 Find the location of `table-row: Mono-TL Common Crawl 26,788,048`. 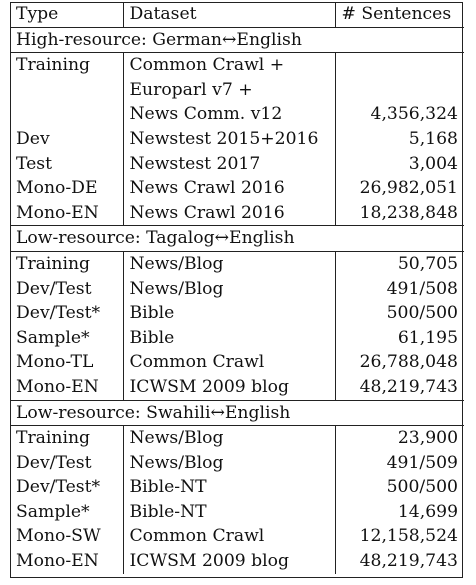

table-row: Mono-TL Common Crawl 26,788,048 is located at coordinates (237, 362).